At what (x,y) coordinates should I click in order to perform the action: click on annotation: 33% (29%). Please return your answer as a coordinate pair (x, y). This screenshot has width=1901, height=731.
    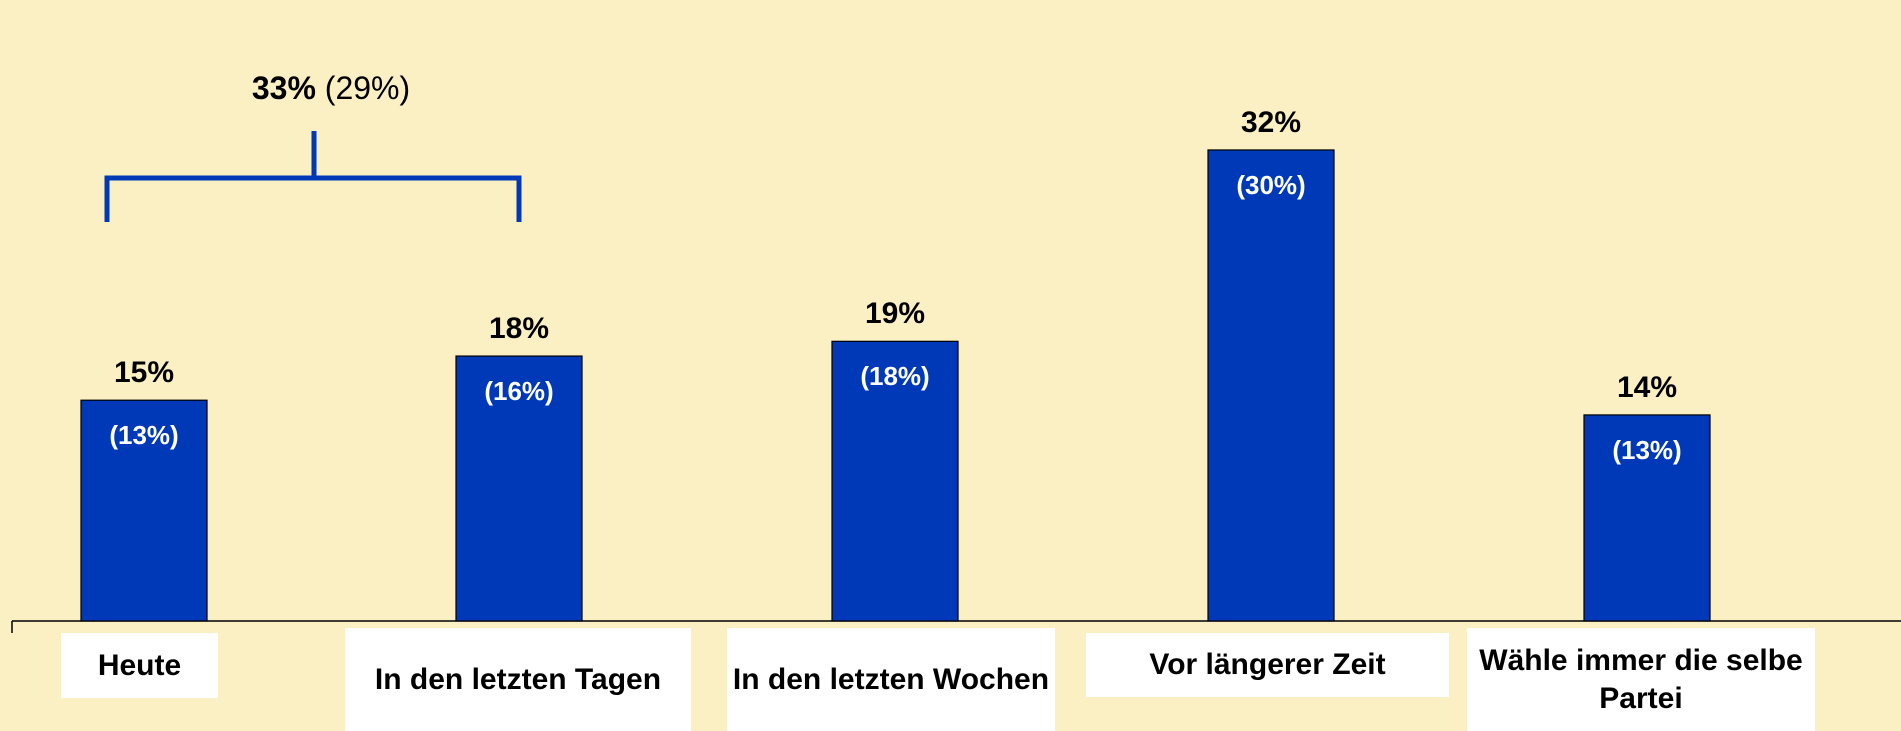
    Looking at the image, I should click on (331, 88).